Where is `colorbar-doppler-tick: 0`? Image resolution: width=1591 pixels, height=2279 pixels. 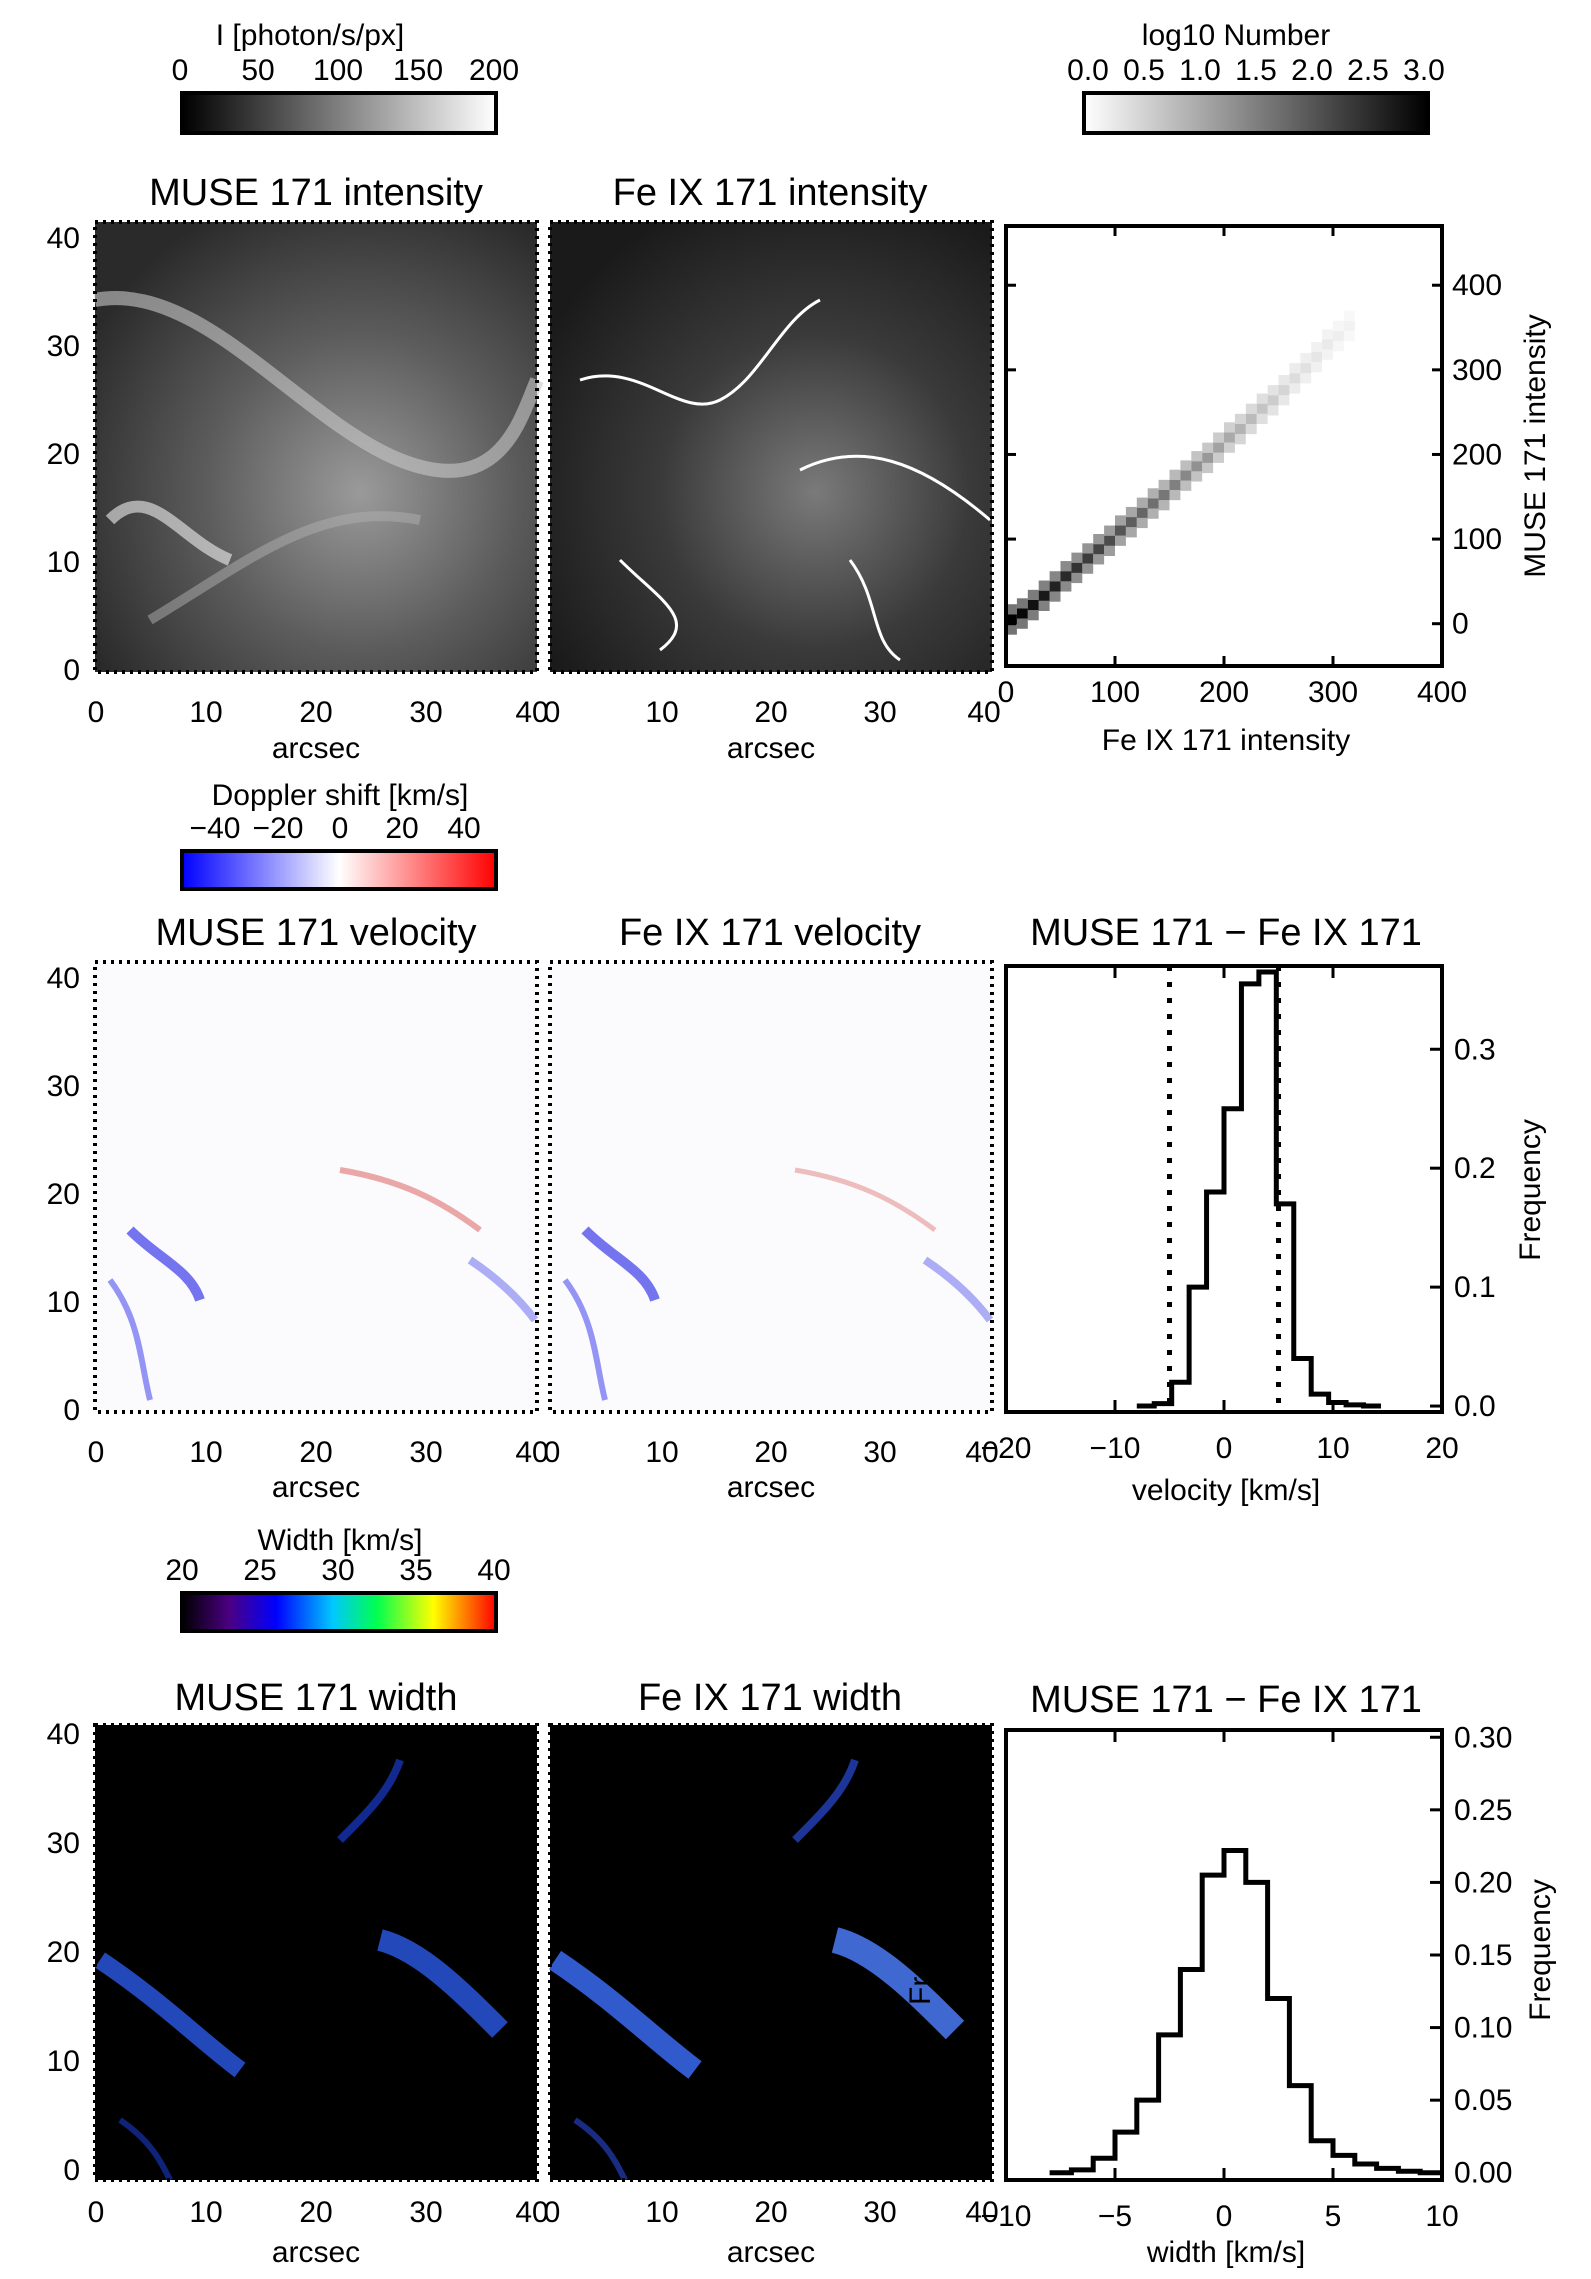 colorbar-doppler-tick: 0 is located at coordinates (340, 828).